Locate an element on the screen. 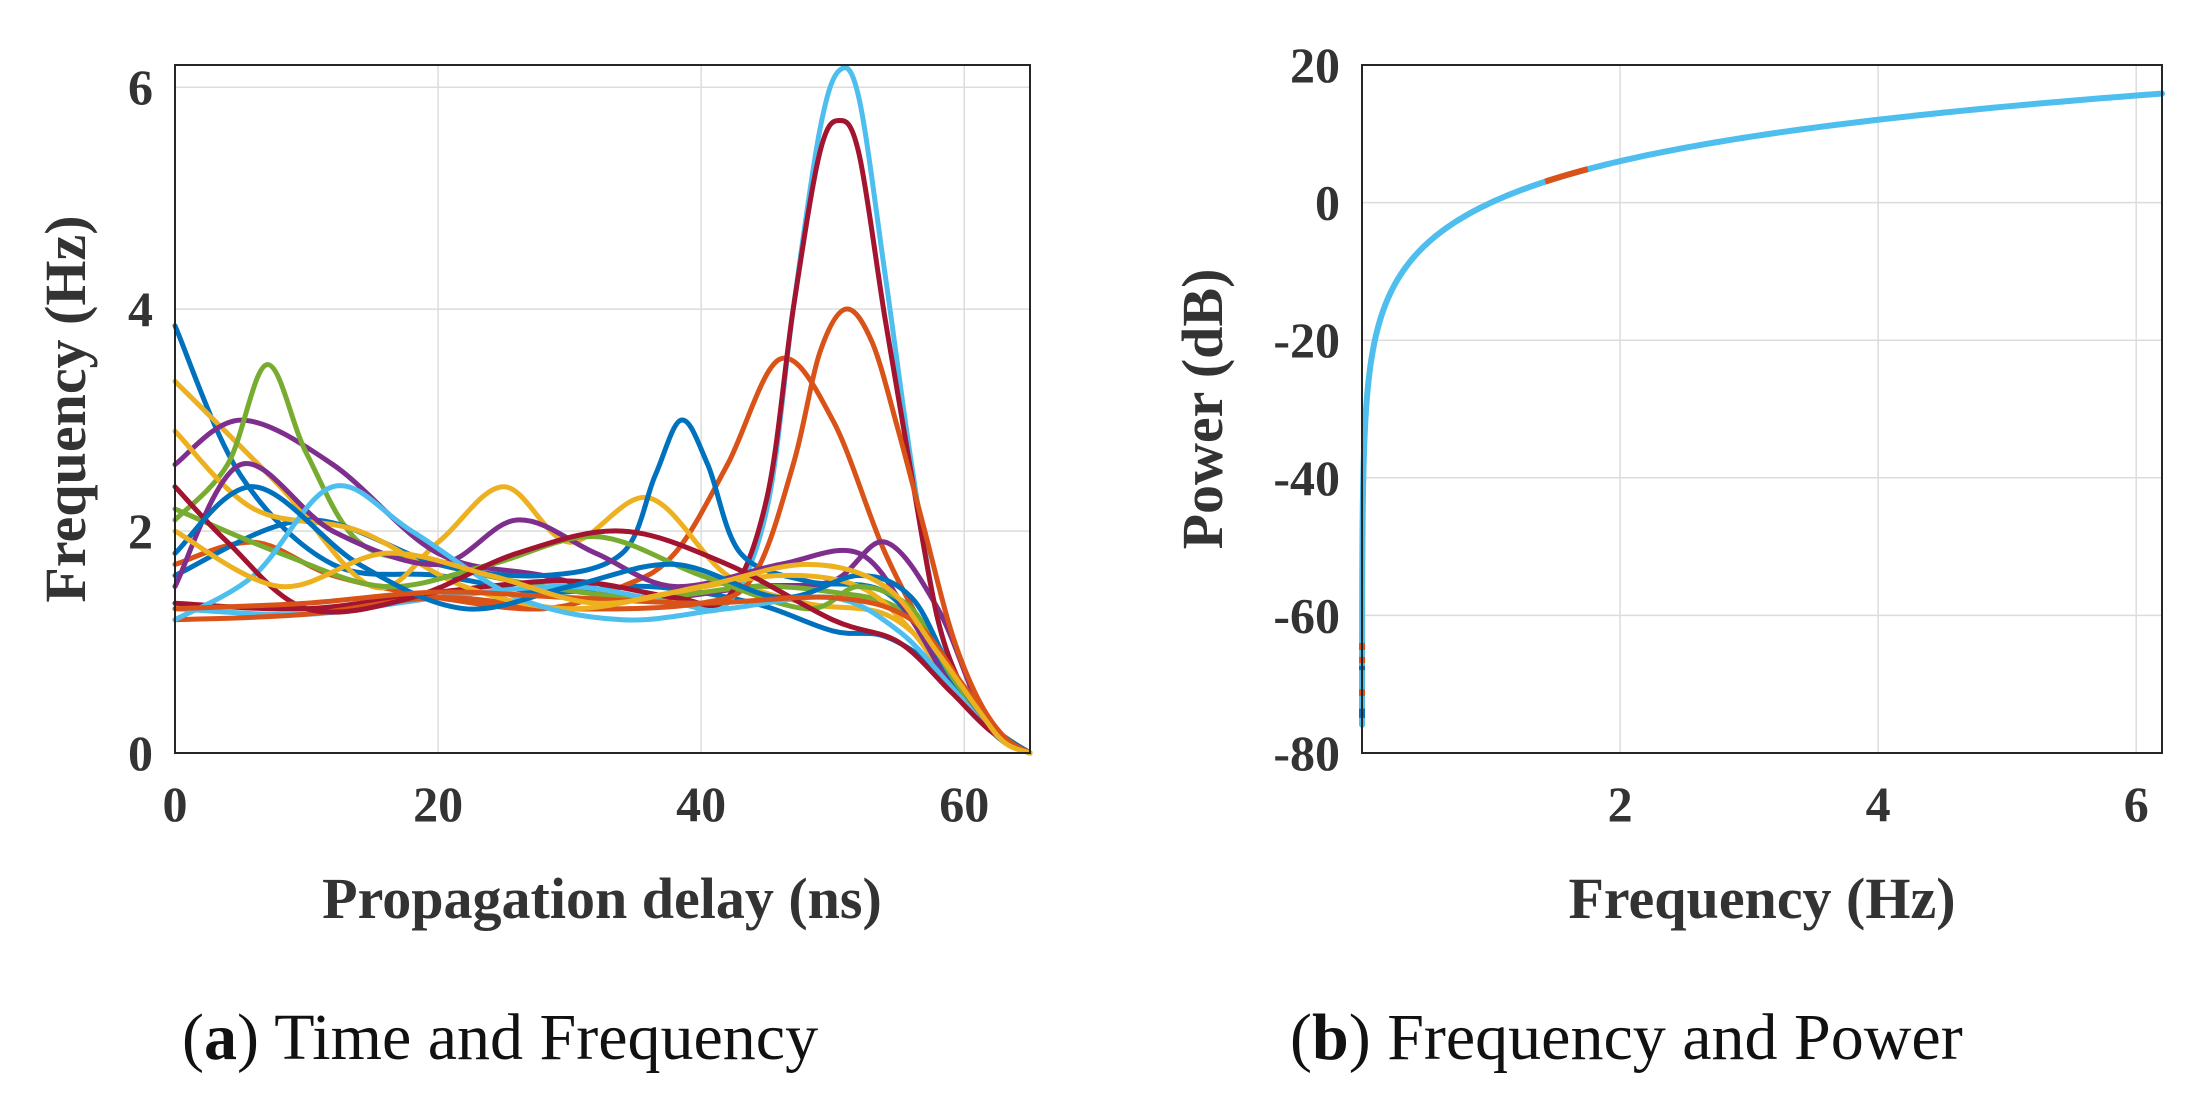 Image resolution: width=2190 pixels, height=1109 pixels. y-tick-labels: 0 2 4 6 is located at coordinates (140, 420).